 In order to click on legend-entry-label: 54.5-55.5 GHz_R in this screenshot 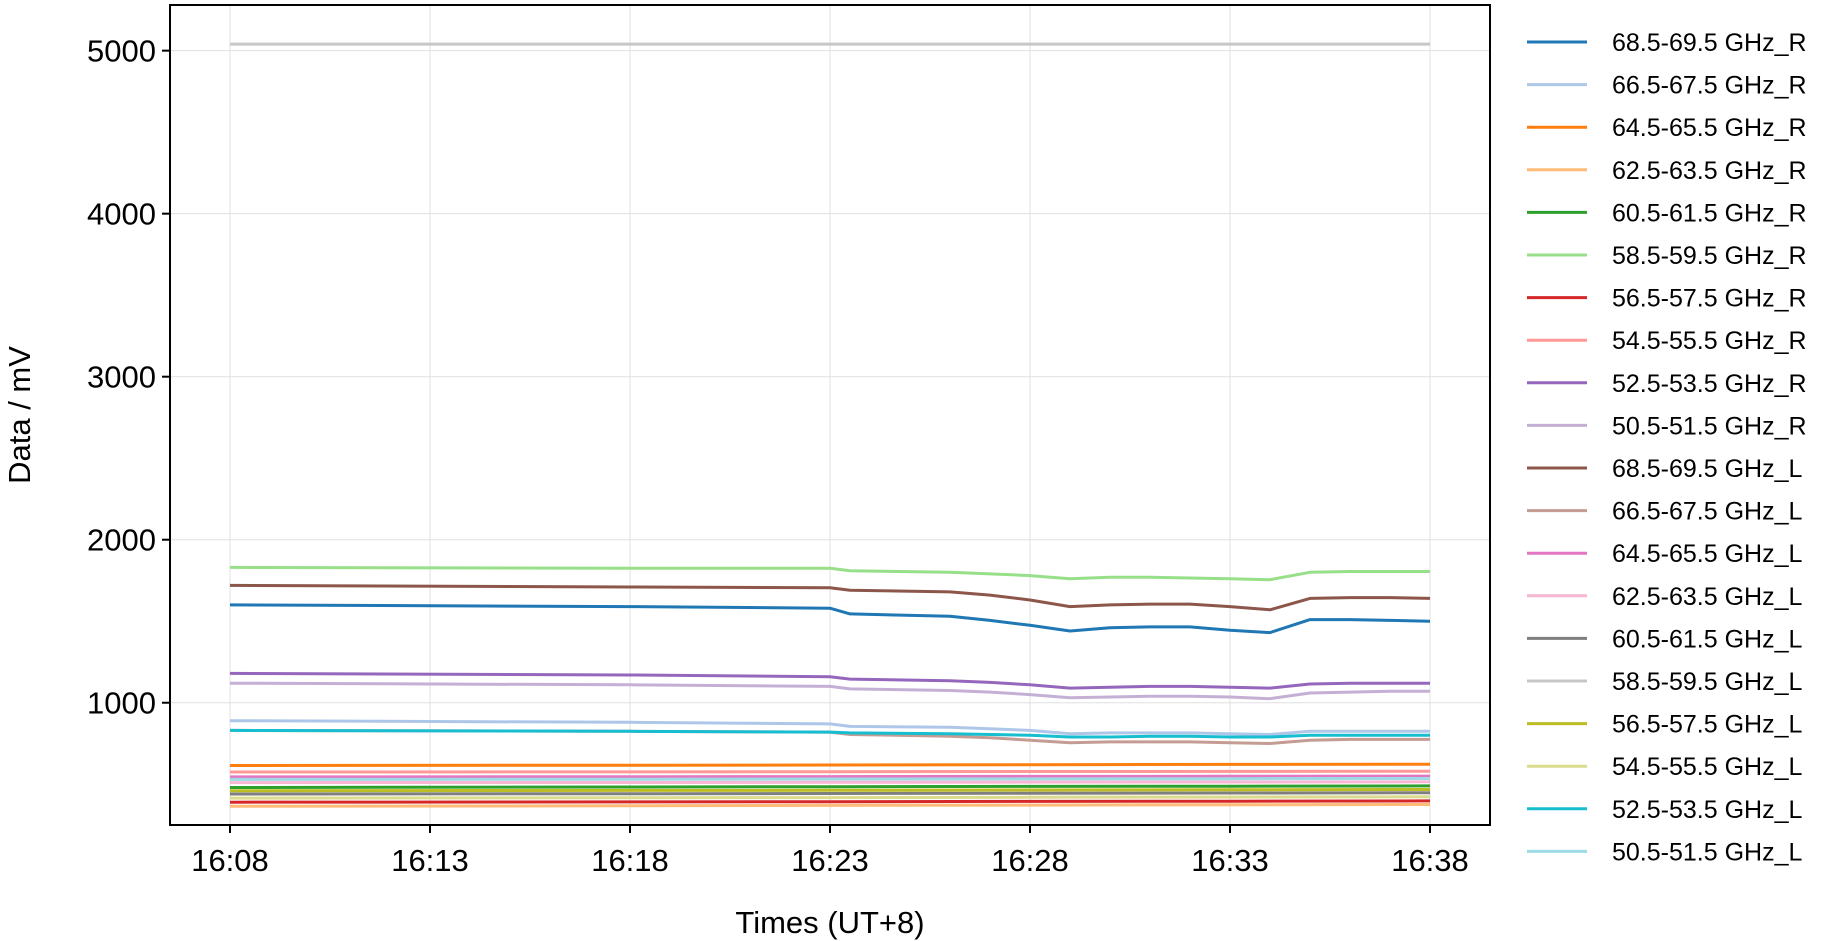, I will do `click(1709, 341)`.